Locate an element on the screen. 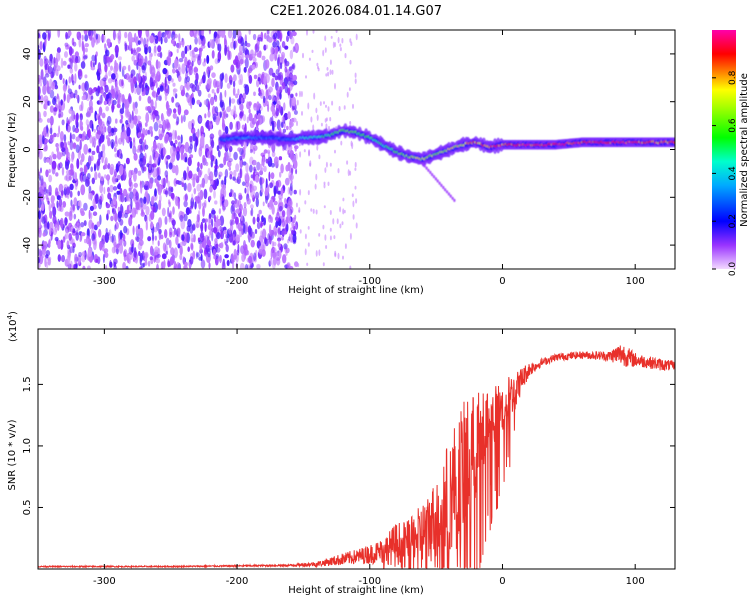 The height and width of the screenshot is (600, 750). x-tick-label: -200 is located at coordinates (237, 281).